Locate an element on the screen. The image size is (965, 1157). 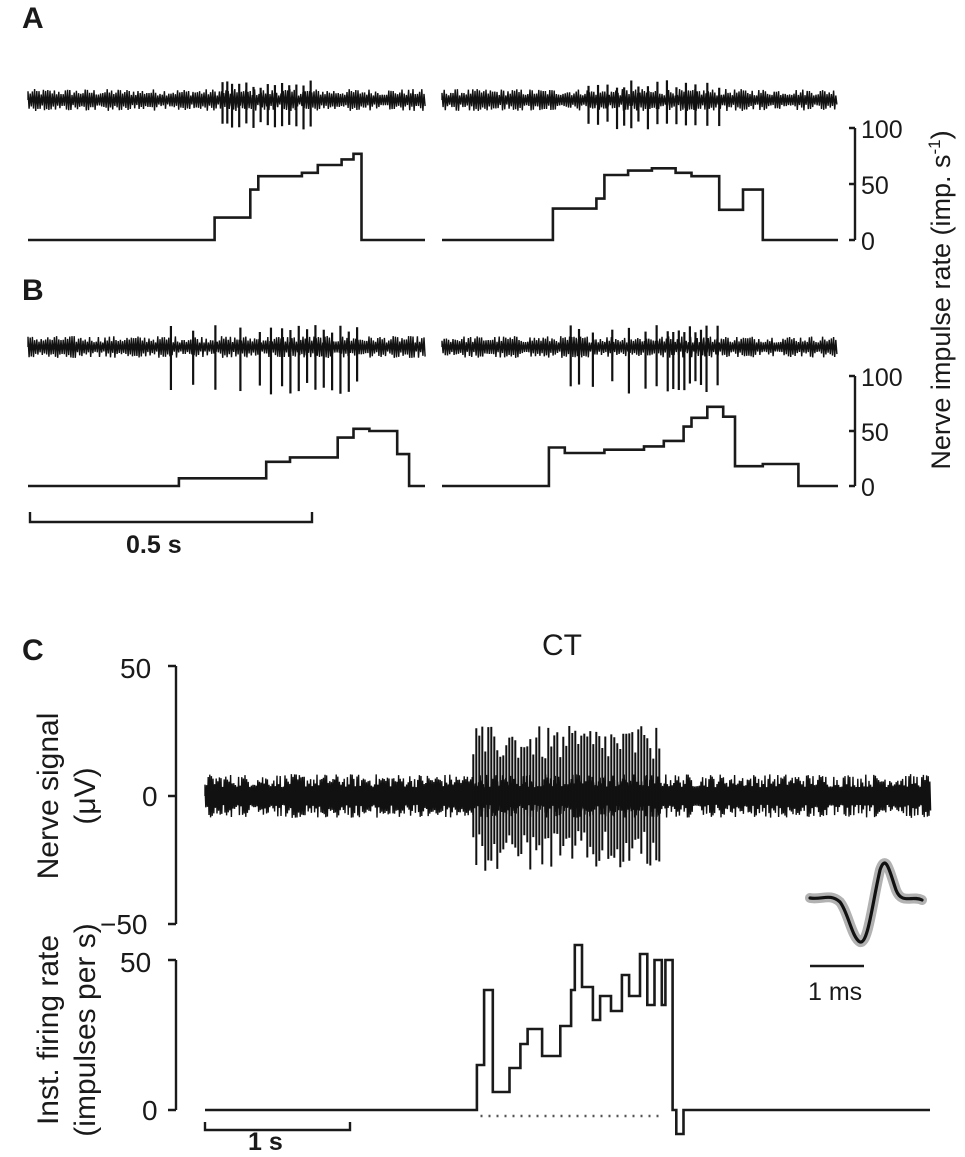
panel-letter-c: C is located at coordinates (33, 650).